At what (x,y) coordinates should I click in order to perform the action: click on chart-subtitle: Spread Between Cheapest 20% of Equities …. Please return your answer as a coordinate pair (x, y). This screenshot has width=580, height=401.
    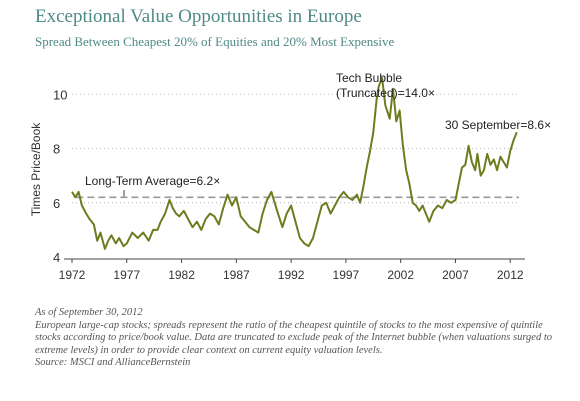
    Looking at the image, I should click on (215, 41).